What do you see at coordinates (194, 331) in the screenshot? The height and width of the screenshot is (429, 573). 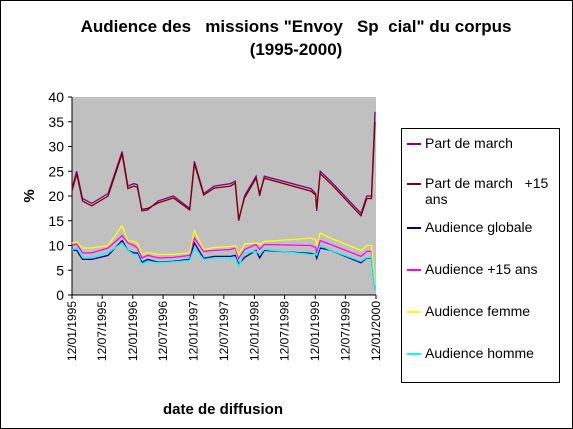 I see `x-tick-label: 12/01/1997` at bounding box center [194, 331].